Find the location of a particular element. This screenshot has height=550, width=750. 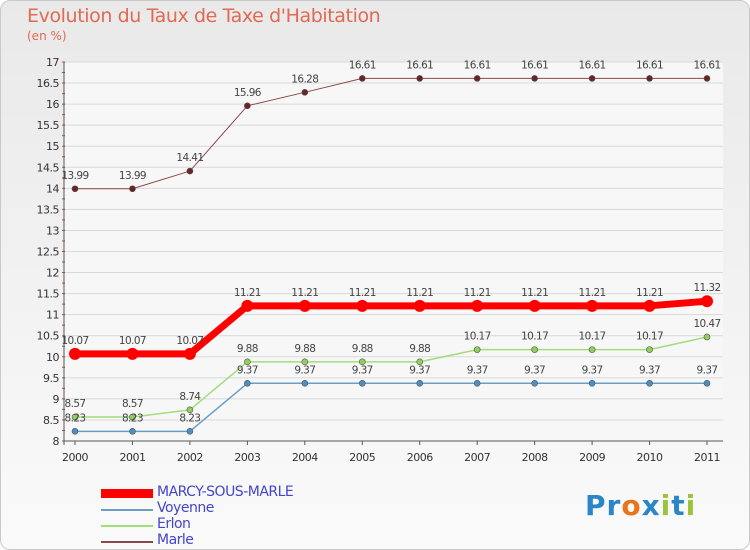

legend-item: Marle is located at coordinates (231, 540).